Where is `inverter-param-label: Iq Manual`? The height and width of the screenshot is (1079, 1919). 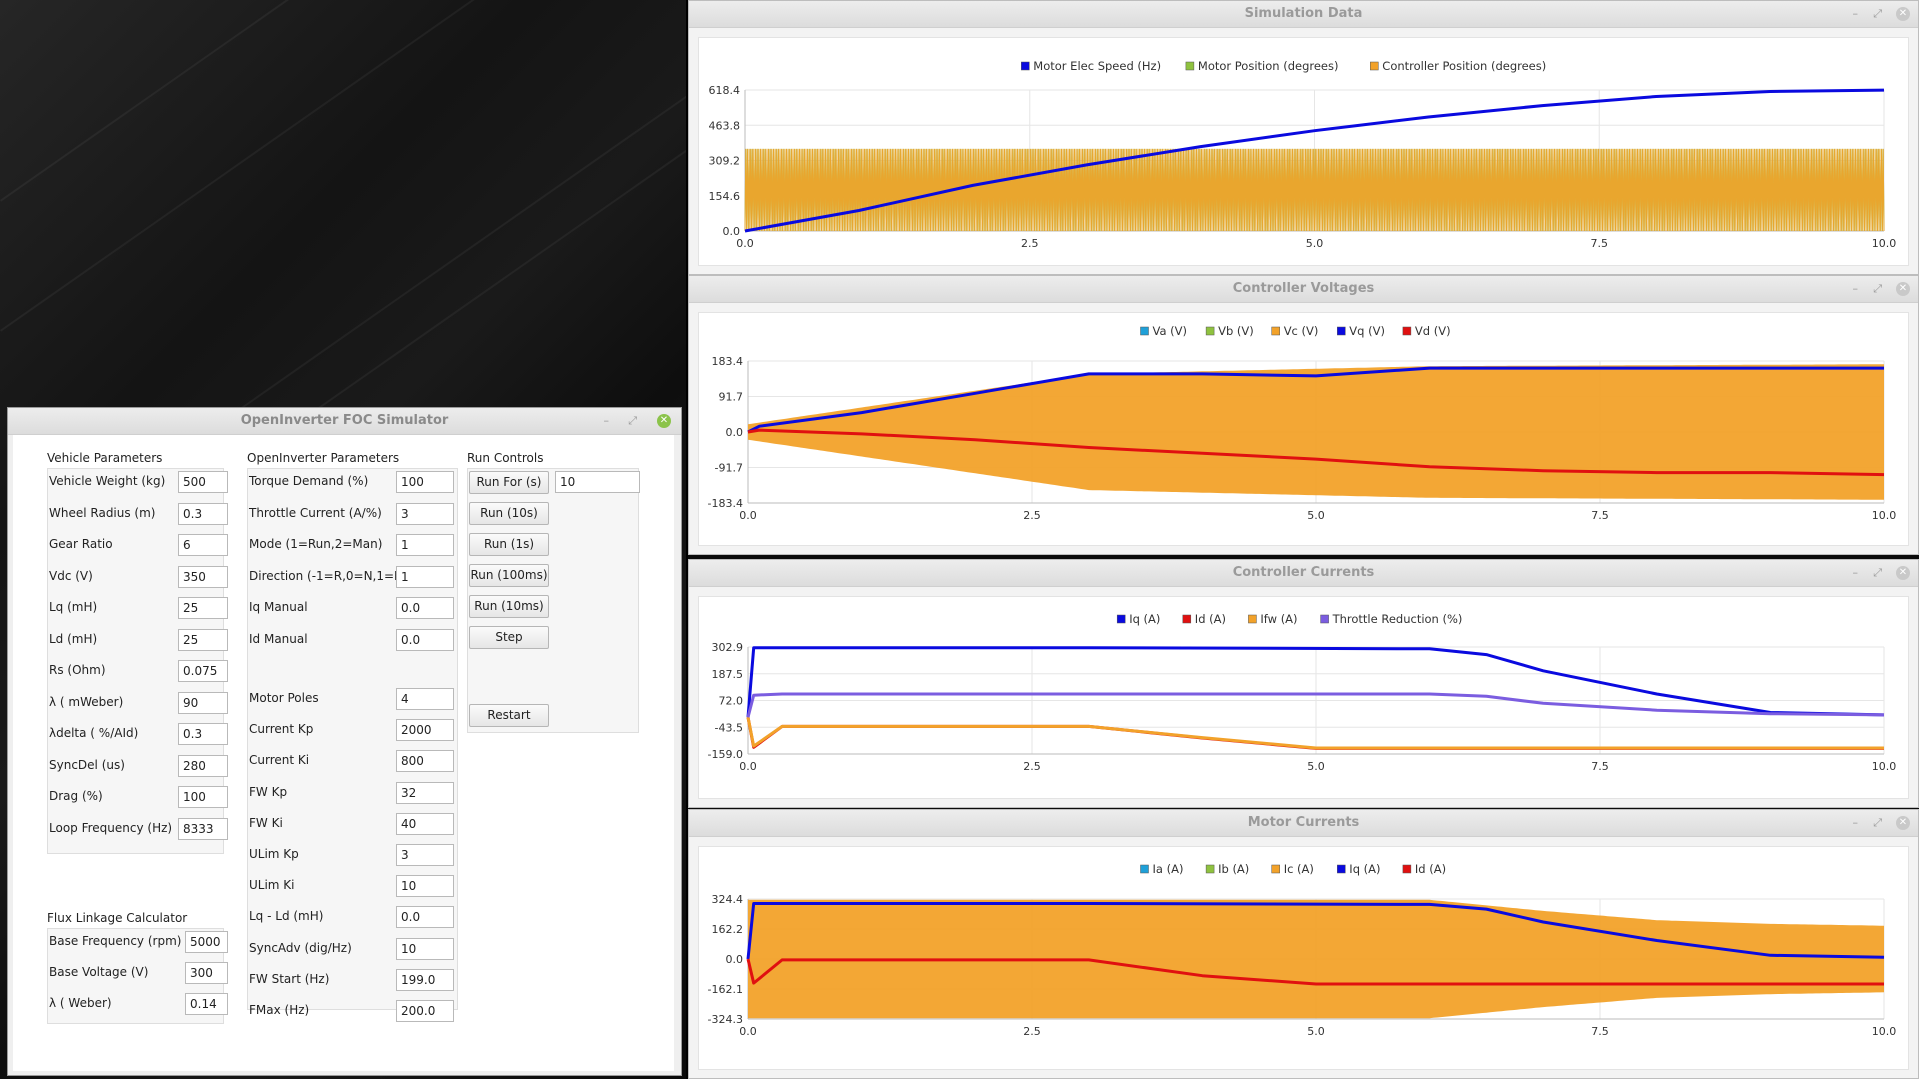
inverter-param-label: Iq Manual is located at coordinates (278, 607).